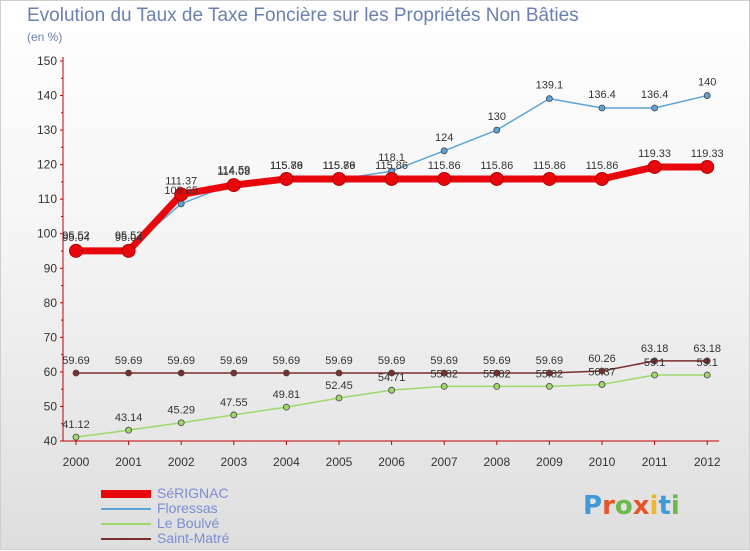 This screenshot has height=551, width=750. Describe the element at coordinates (391, 462) in the screenshot. I see `x-tick-label: 2006` at that location.